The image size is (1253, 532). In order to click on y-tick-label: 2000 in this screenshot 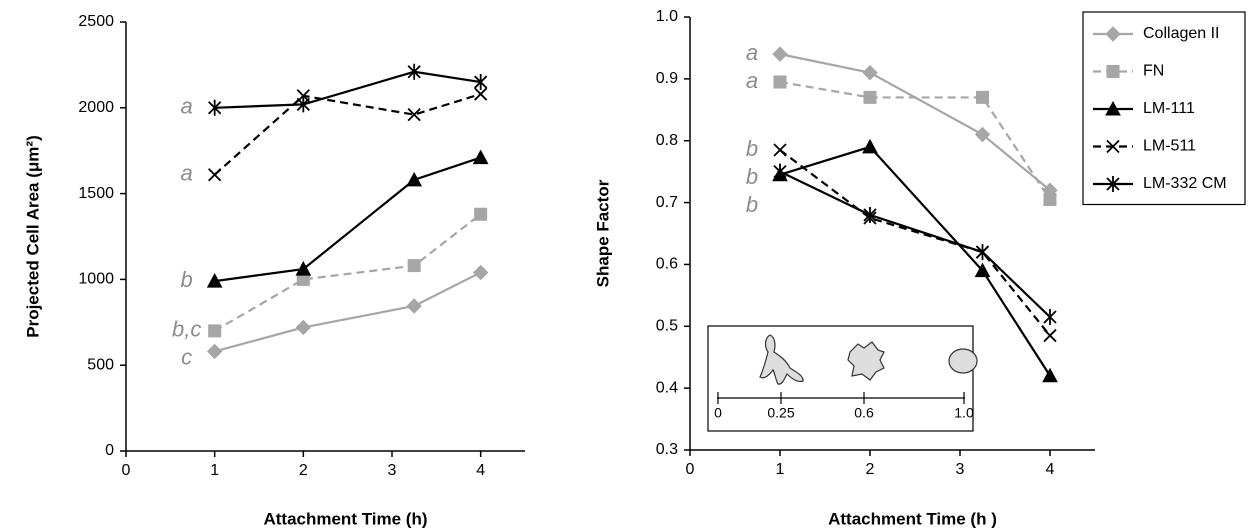, I will do `click(96, 107)`.